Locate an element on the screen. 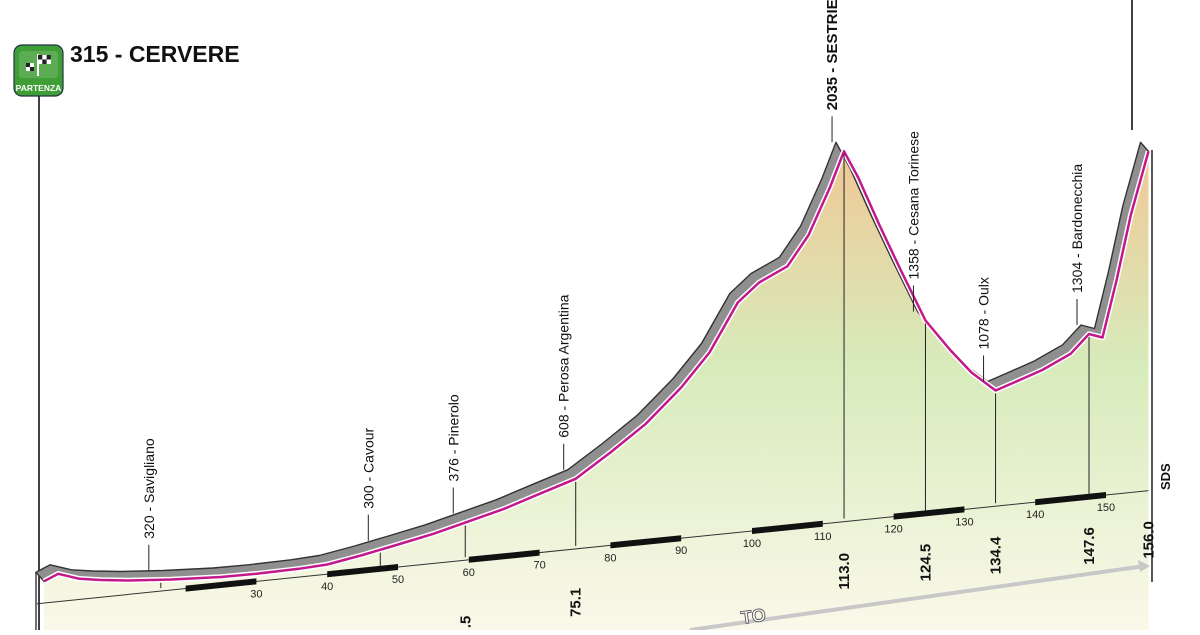 The image size is (1200, 635). x-tick-label: 70 is located at coordinates (539, 566).